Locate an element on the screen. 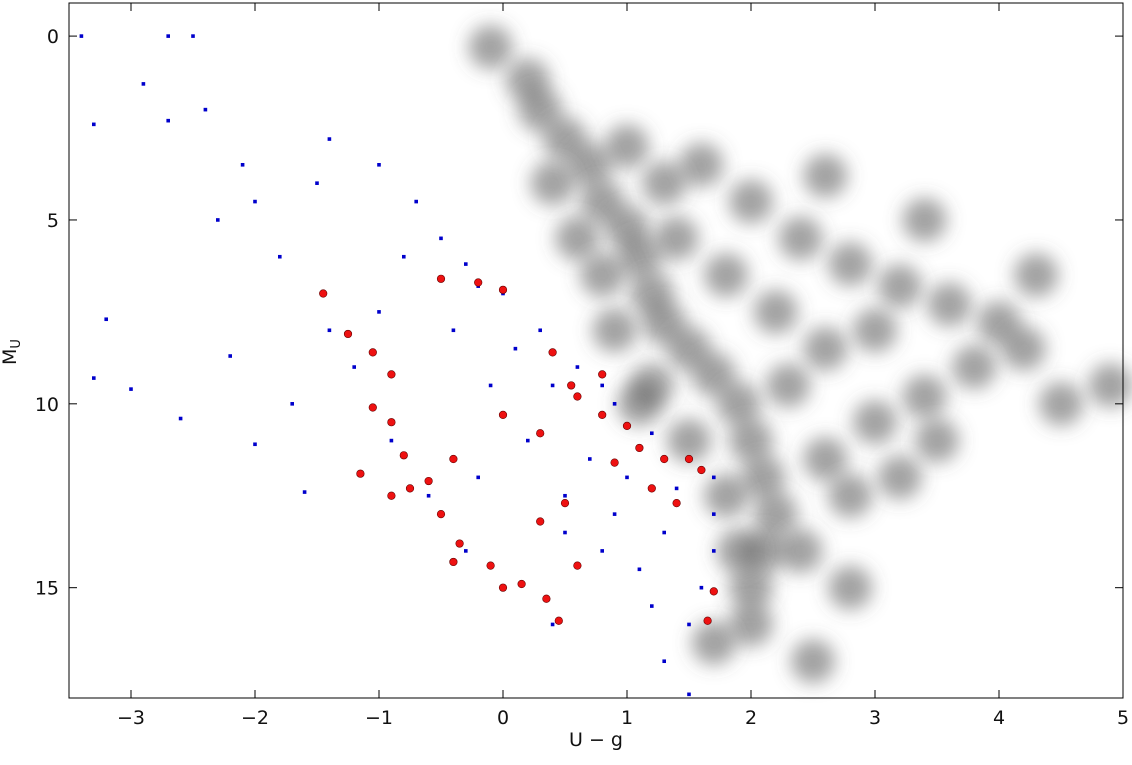 This screenshot has height=765, width=1132. x-tick-label: −2 is located at coordinates (255, 718).